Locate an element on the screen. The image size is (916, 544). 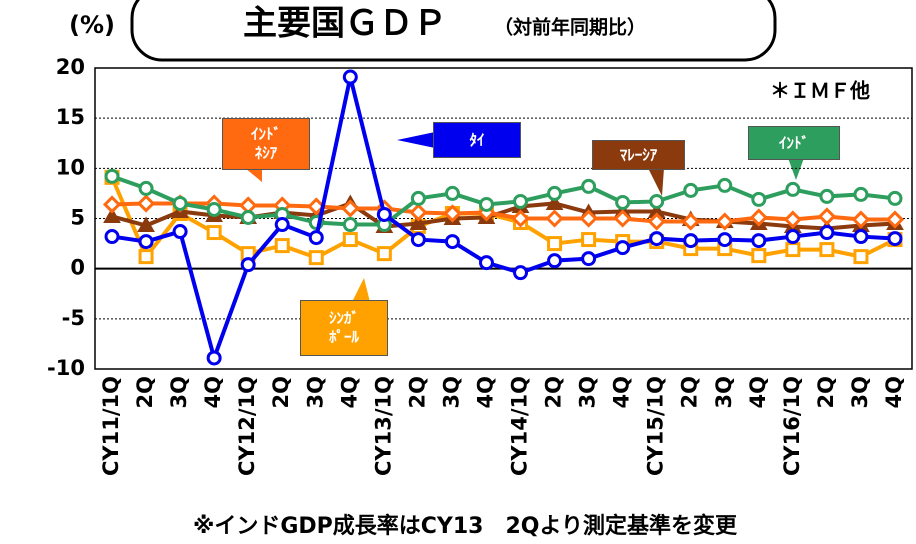
x-tick-label: CY15/1Q is located at coordinates (656, 426).